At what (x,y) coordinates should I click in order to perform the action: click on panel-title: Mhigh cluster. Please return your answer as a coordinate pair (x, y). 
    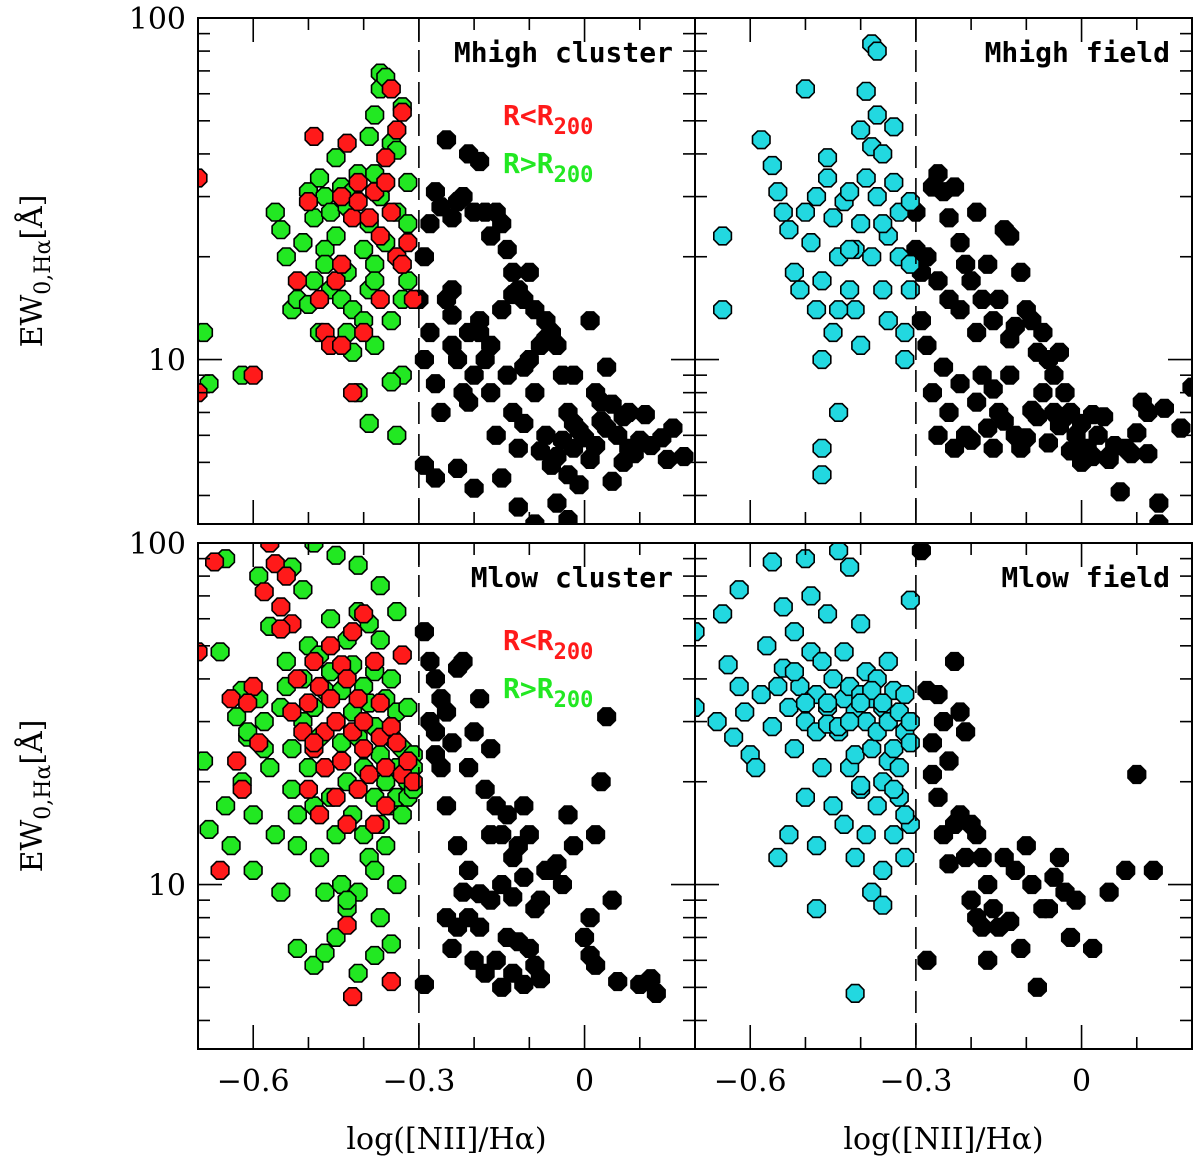
    Looking at the image, I should click on (563, 52).